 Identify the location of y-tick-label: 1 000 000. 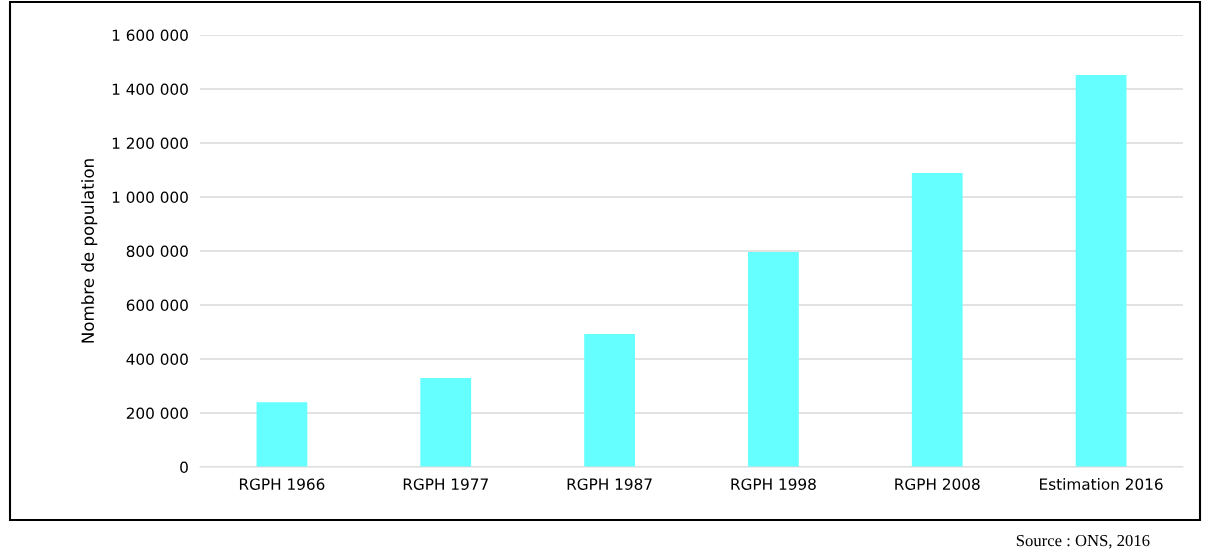
(150, 197).